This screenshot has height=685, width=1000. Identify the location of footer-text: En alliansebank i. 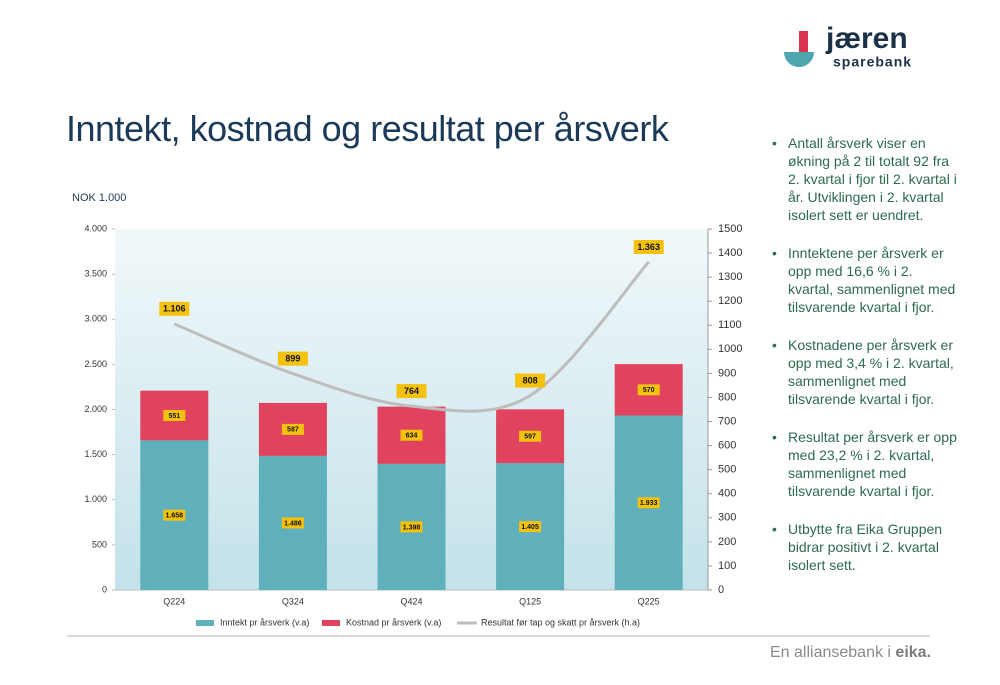
(830, 652).